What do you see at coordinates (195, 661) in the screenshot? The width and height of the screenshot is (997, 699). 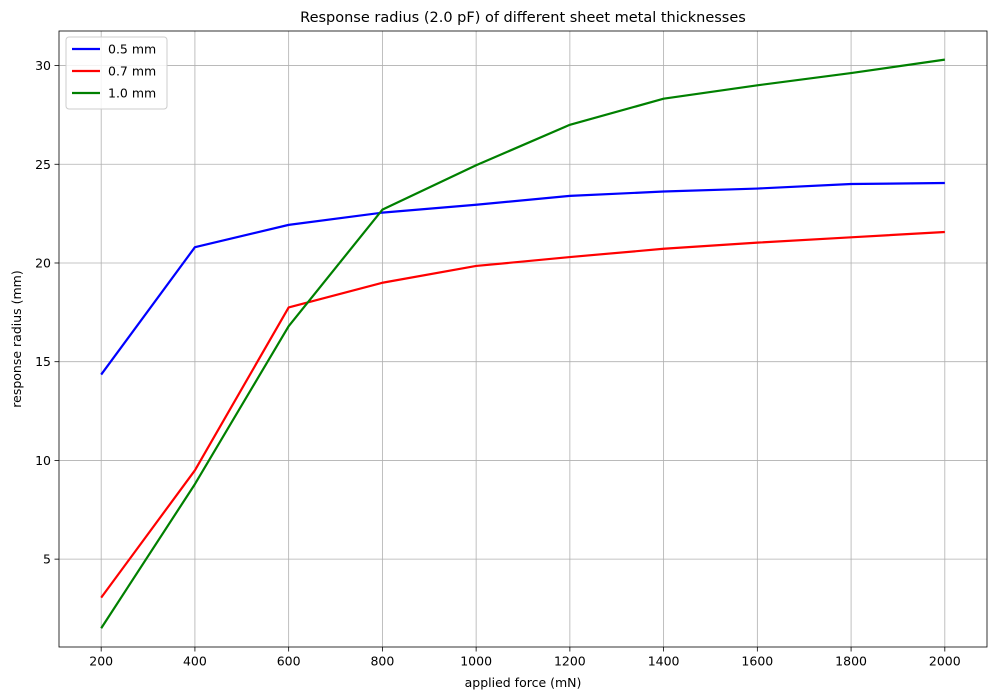 I see `x-tick-label: 400` at bounding box center [195, 661].